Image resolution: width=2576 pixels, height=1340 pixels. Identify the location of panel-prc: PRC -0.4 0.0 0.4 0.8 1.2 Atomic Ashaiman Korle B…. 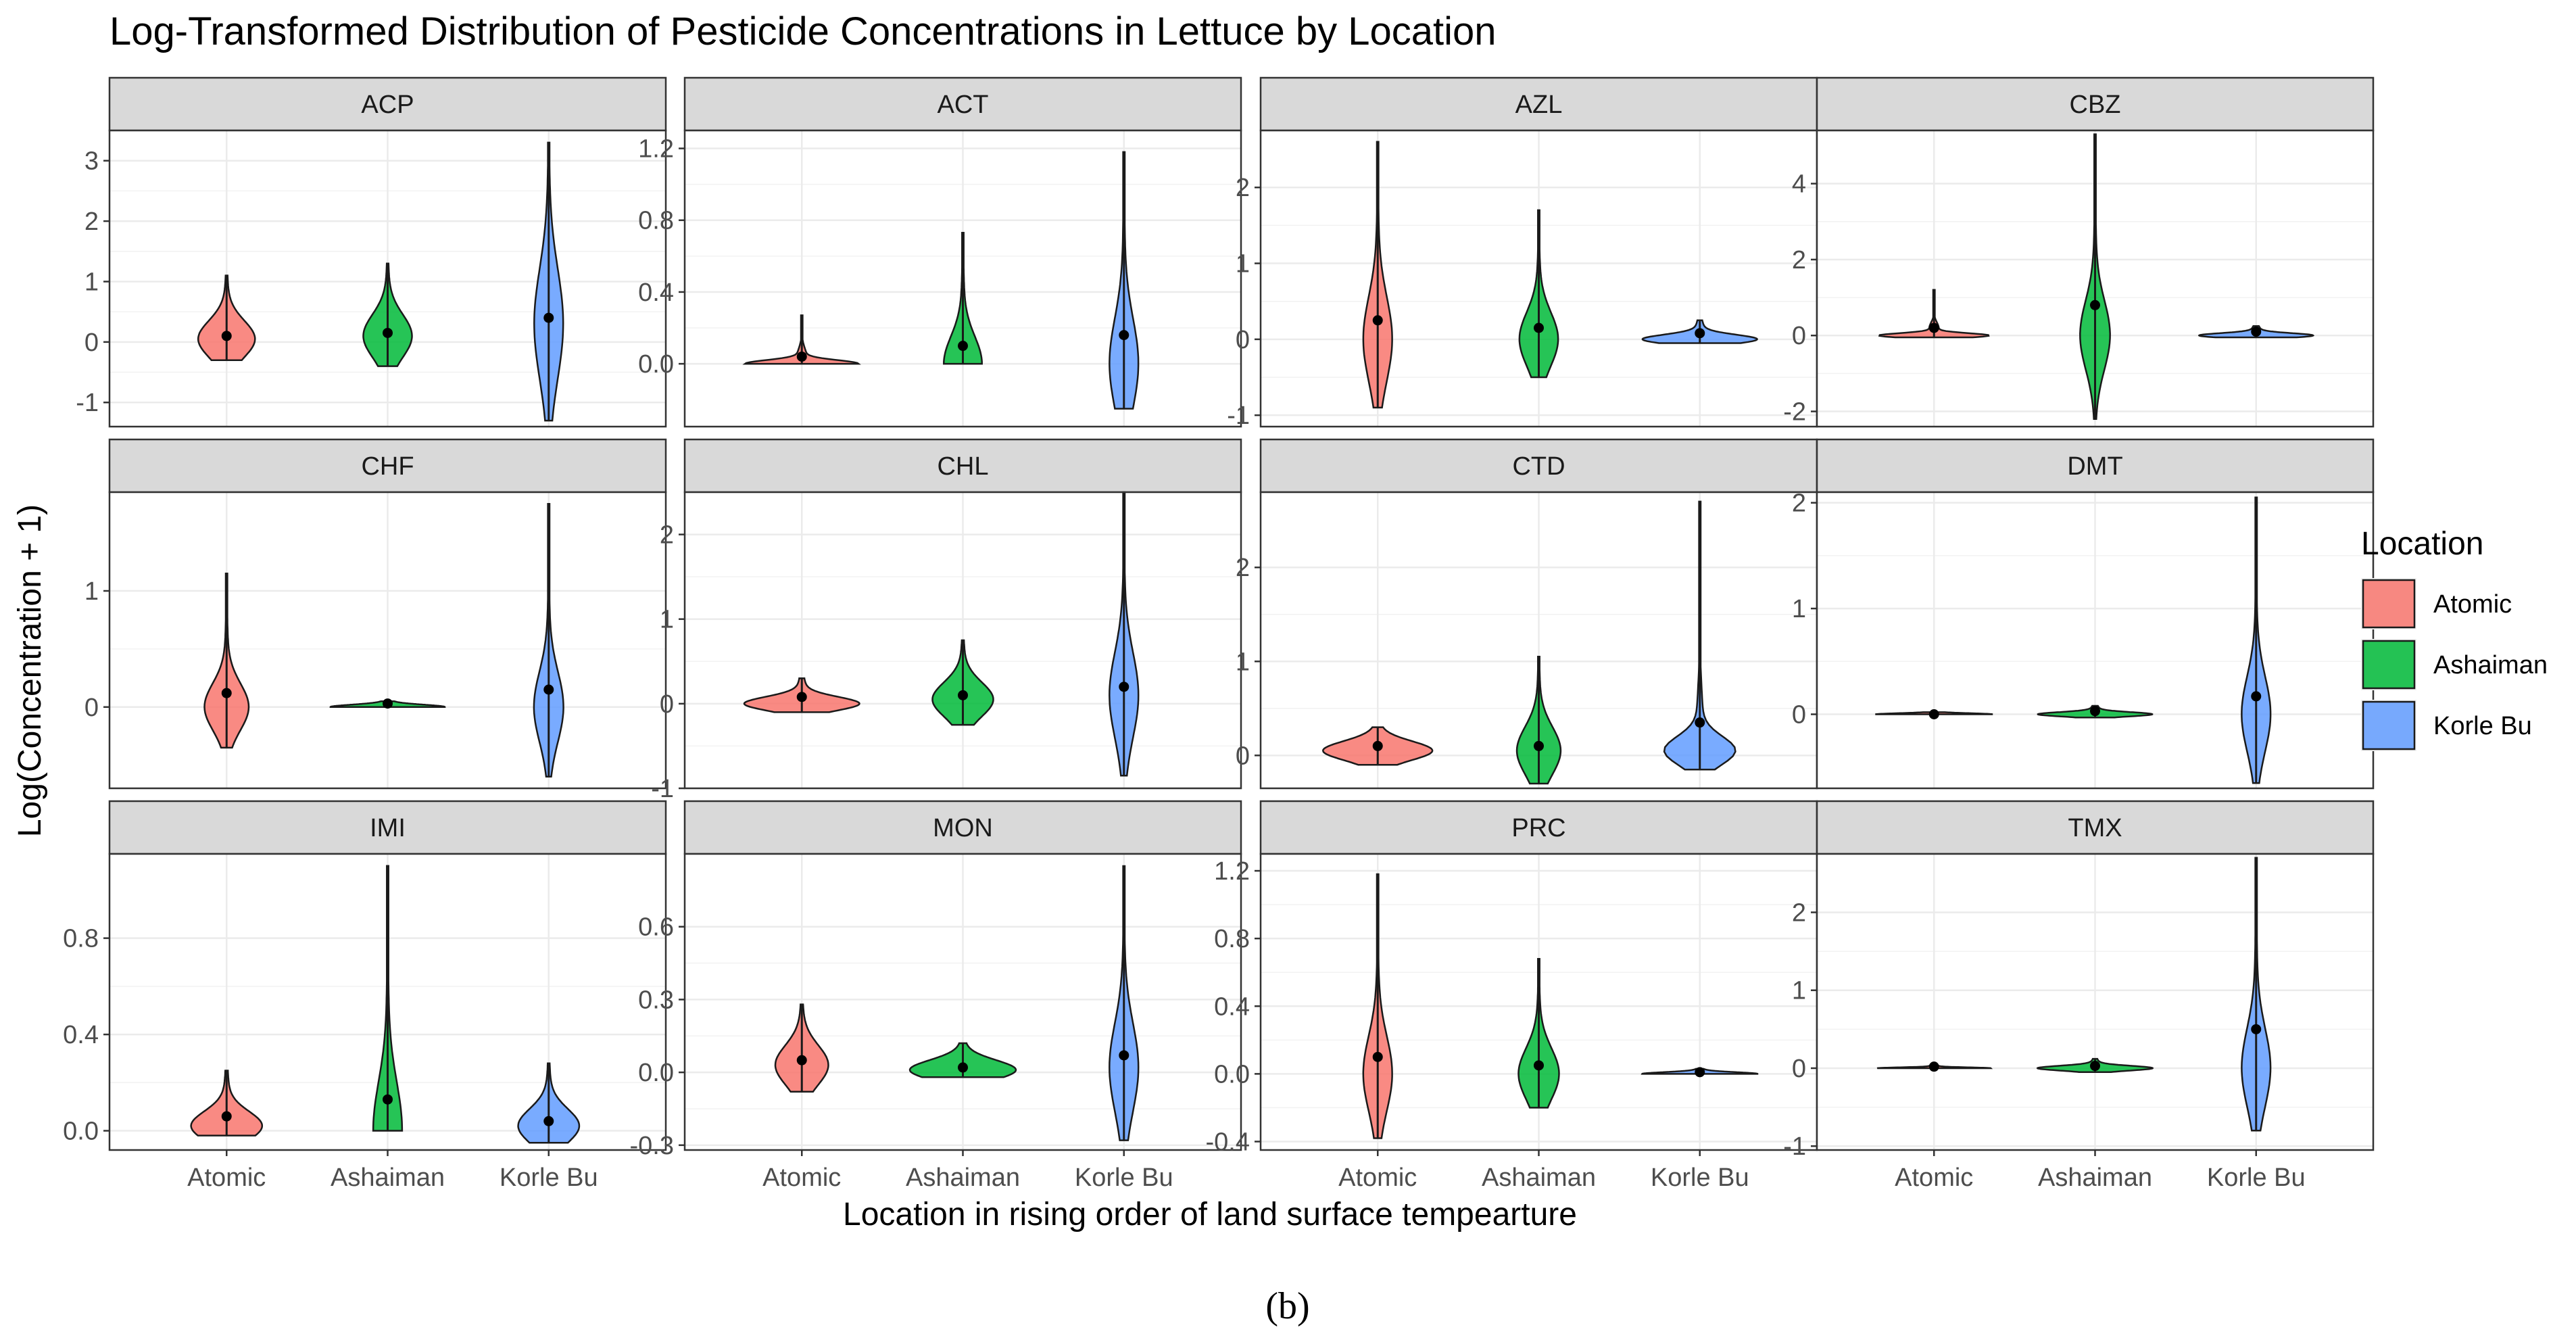
(1512, 996).